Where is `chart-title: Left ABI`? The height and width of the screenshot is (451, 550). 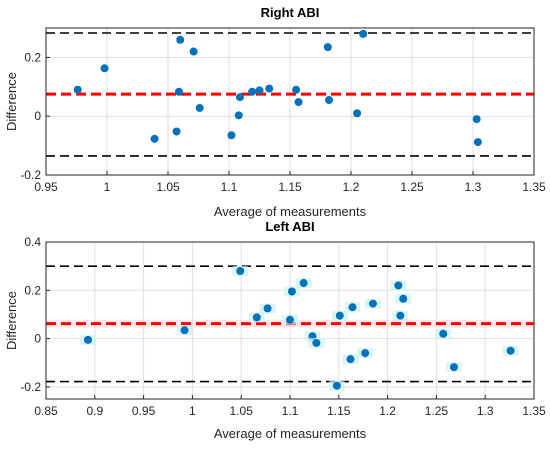 chart-title: Left ABI is located at coordinates (289, 226).